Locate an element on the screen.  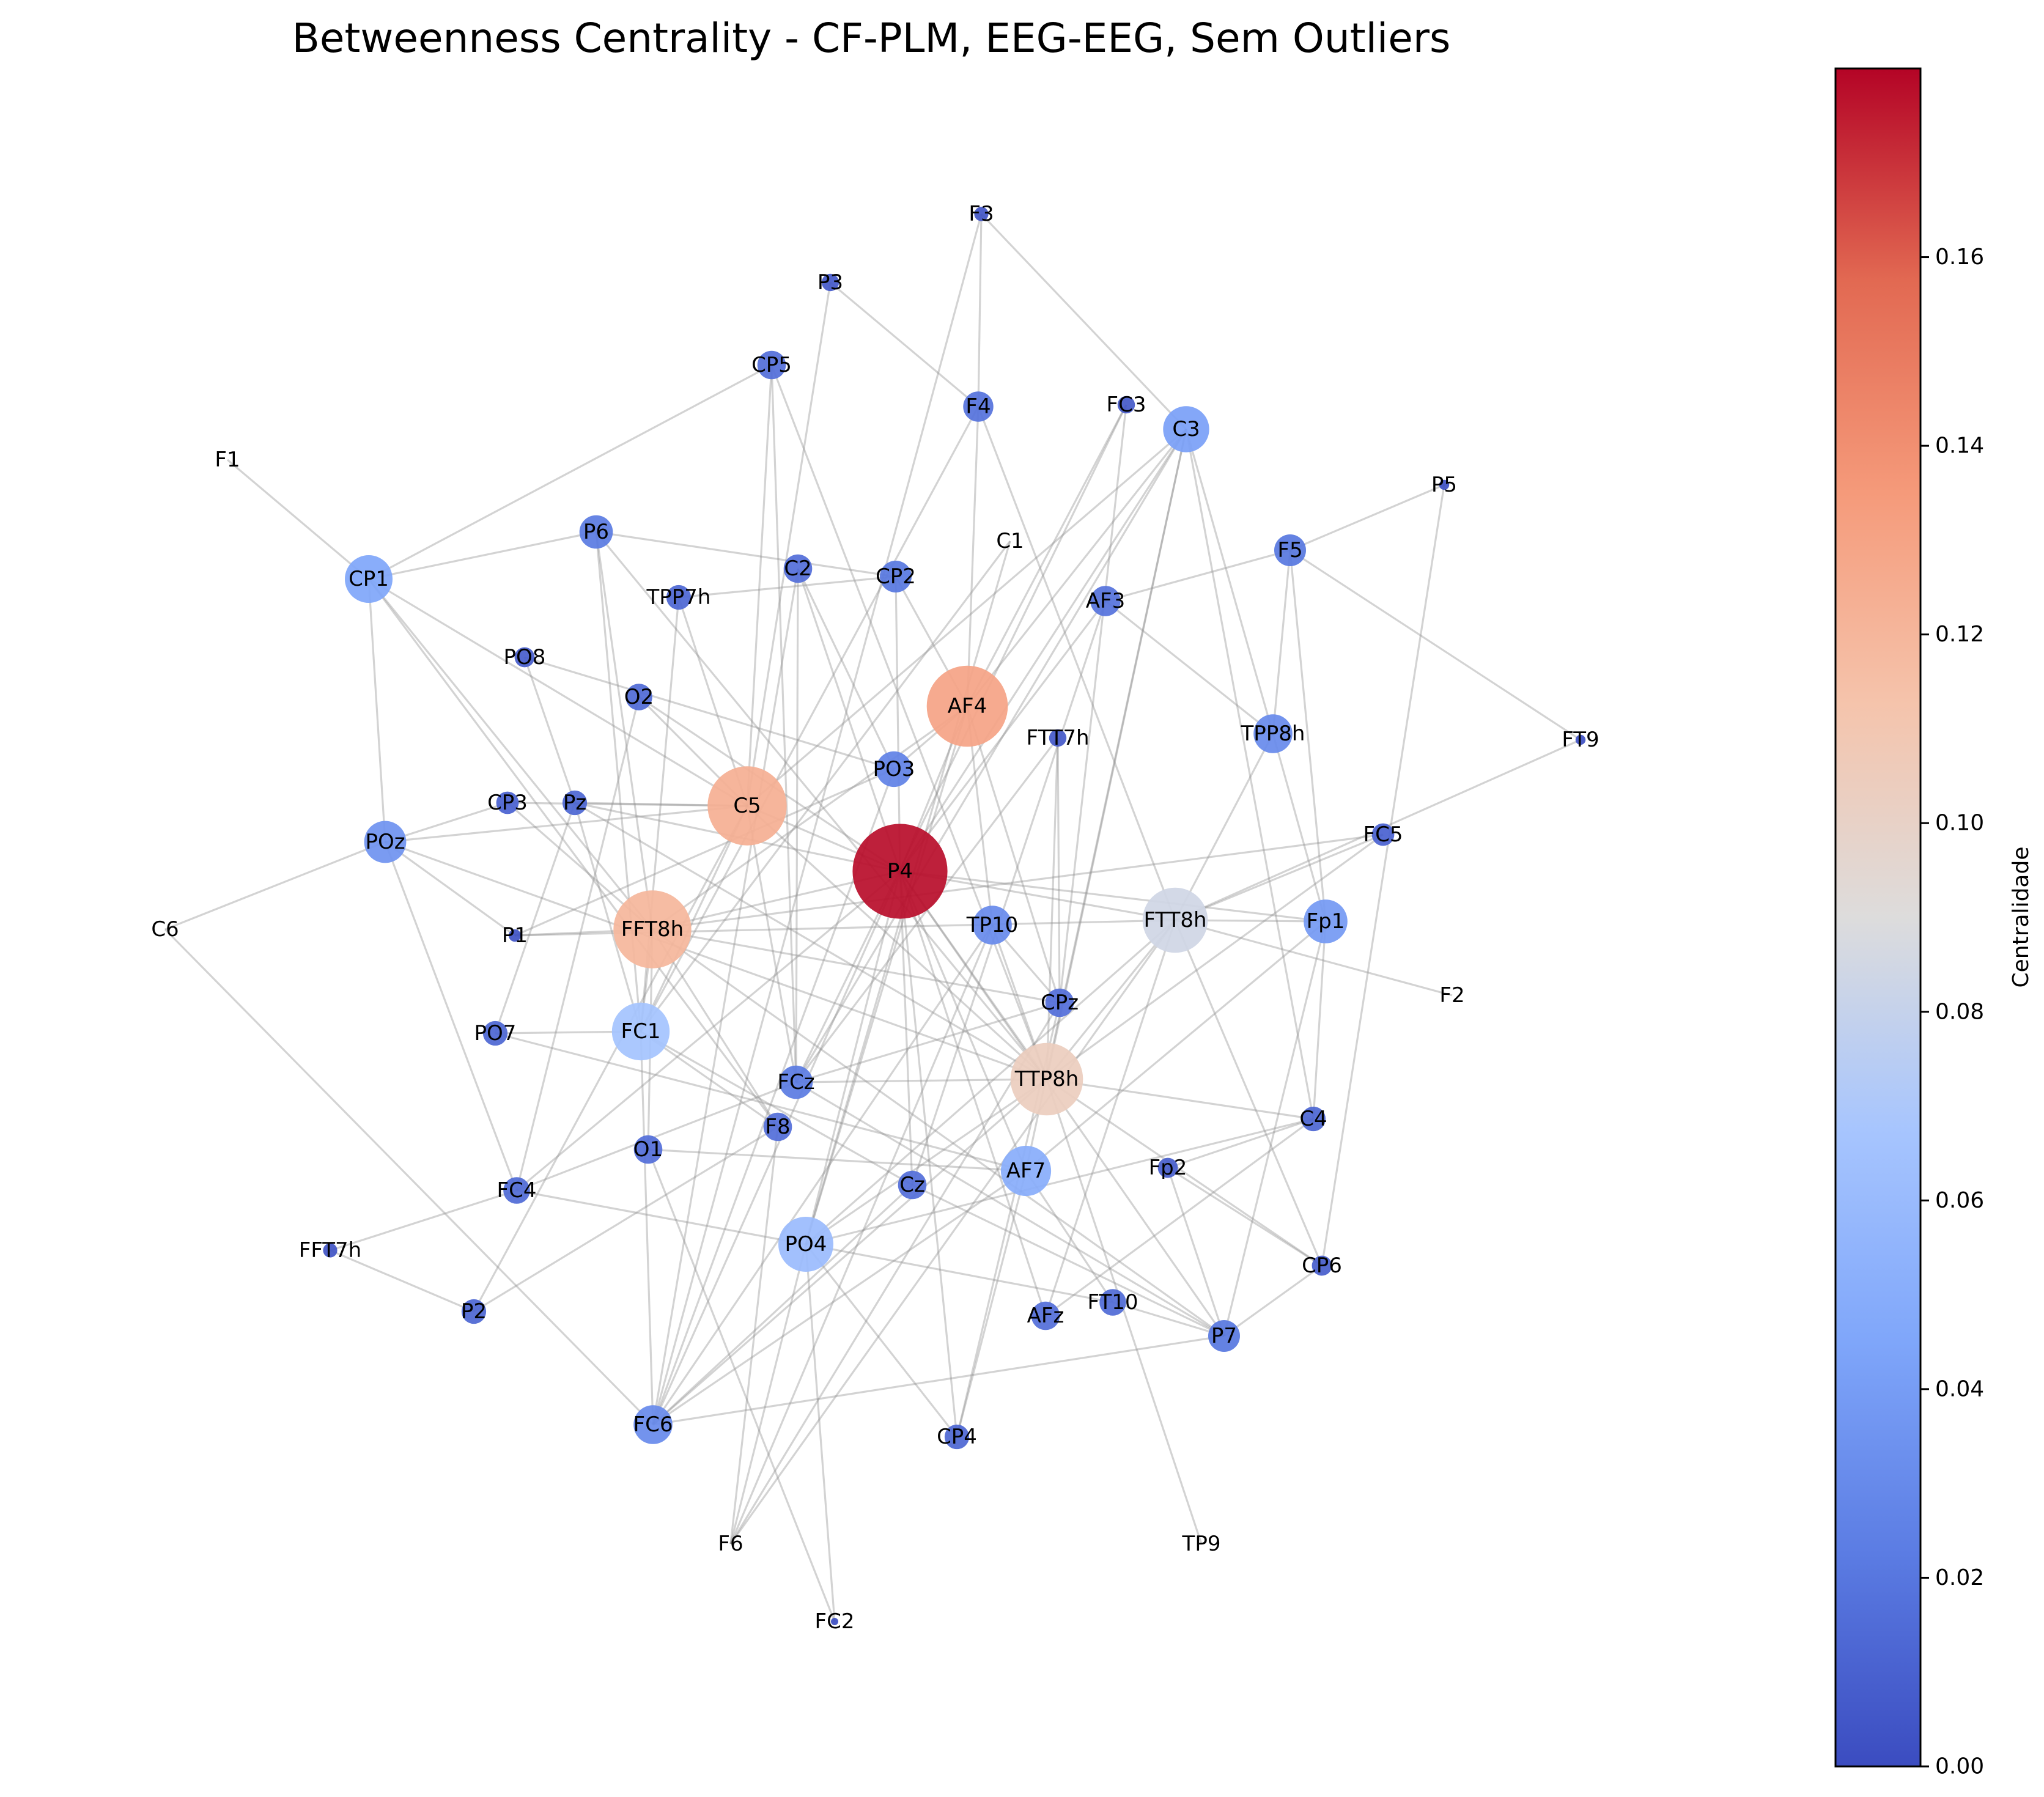
edge-P5-F5 is located at coordinates (1367, 518).